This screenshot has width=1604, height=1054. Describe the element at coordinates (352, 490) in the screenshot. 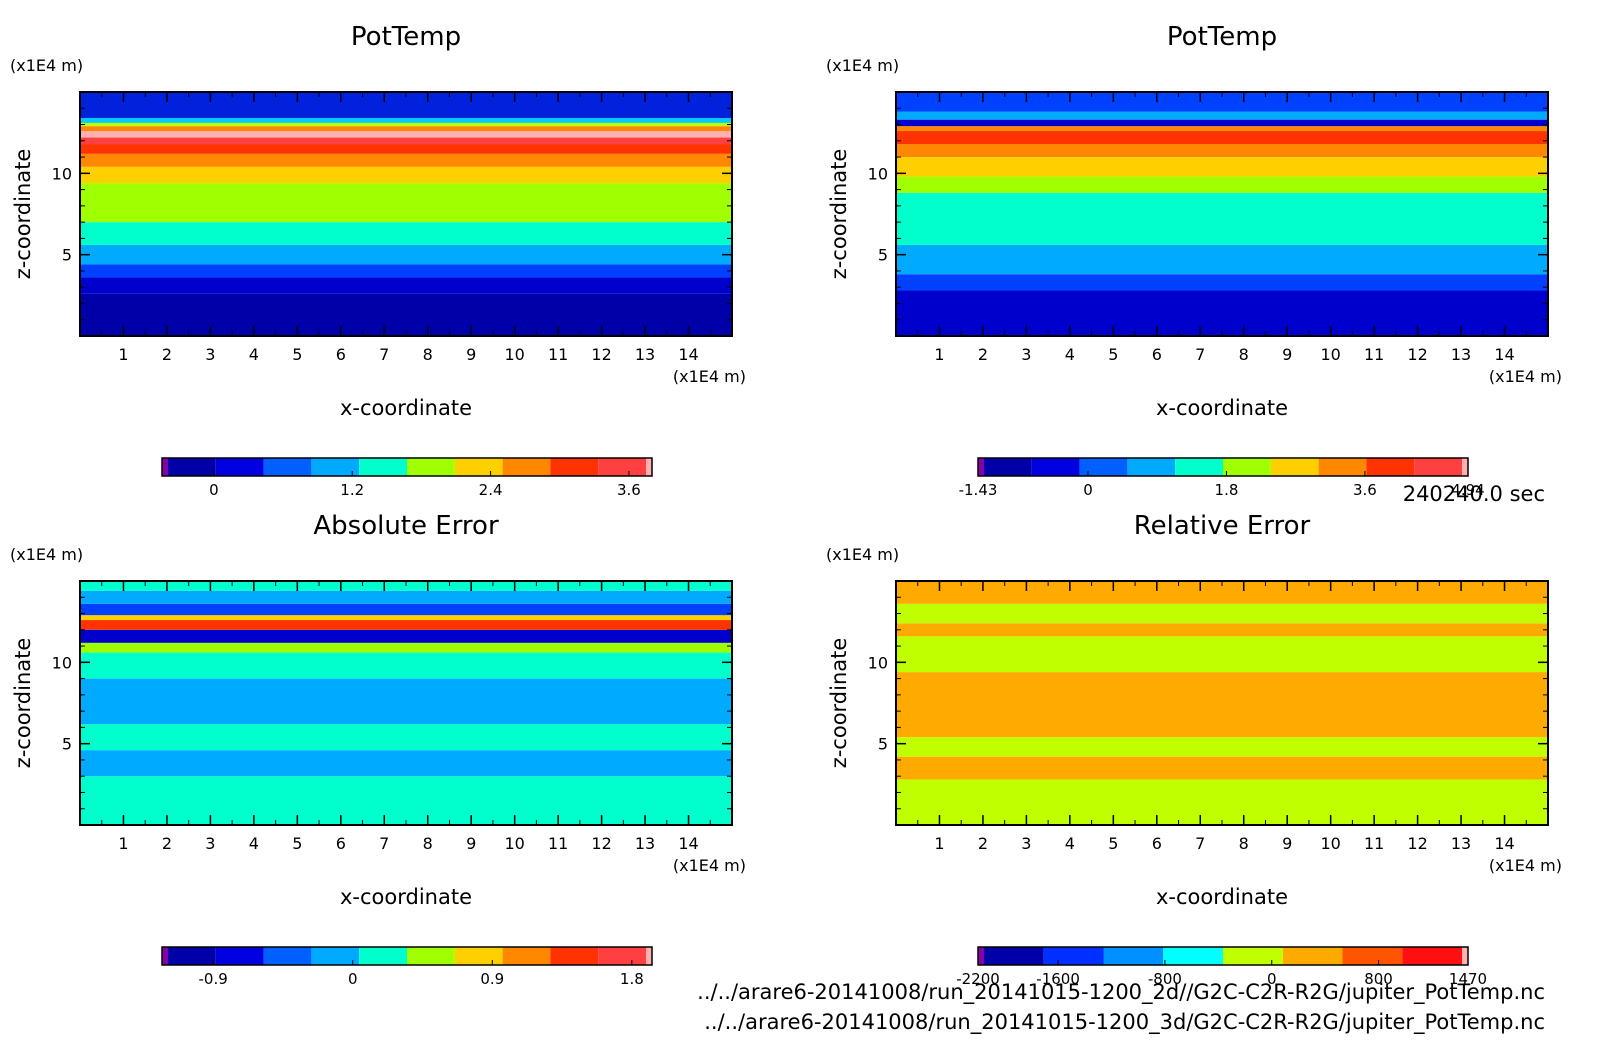

I see `colorbar-label: 1.2` at that location.